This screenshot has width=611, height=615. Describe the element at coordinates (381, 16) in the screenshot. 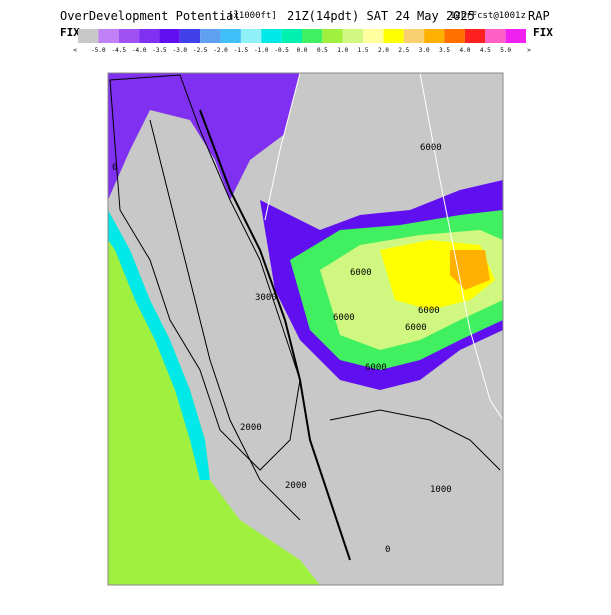

I see `valid-time: 21Z(14pdt) SAT 24 May 2025` at that location.